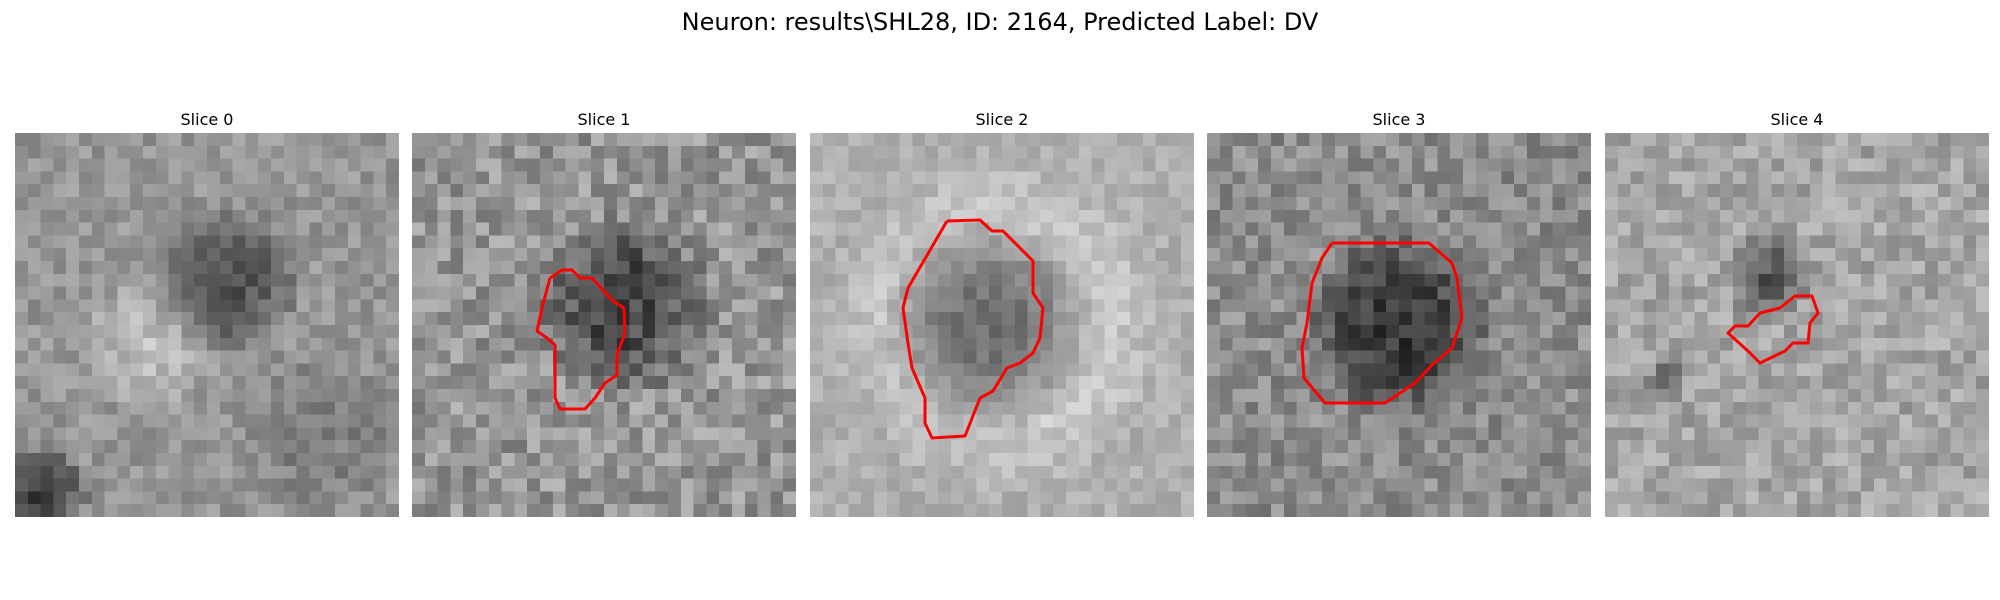 The height and width of the screenshot is (600, 2000). I want to click on slice-title: Slice 2, so click(1002, 119).